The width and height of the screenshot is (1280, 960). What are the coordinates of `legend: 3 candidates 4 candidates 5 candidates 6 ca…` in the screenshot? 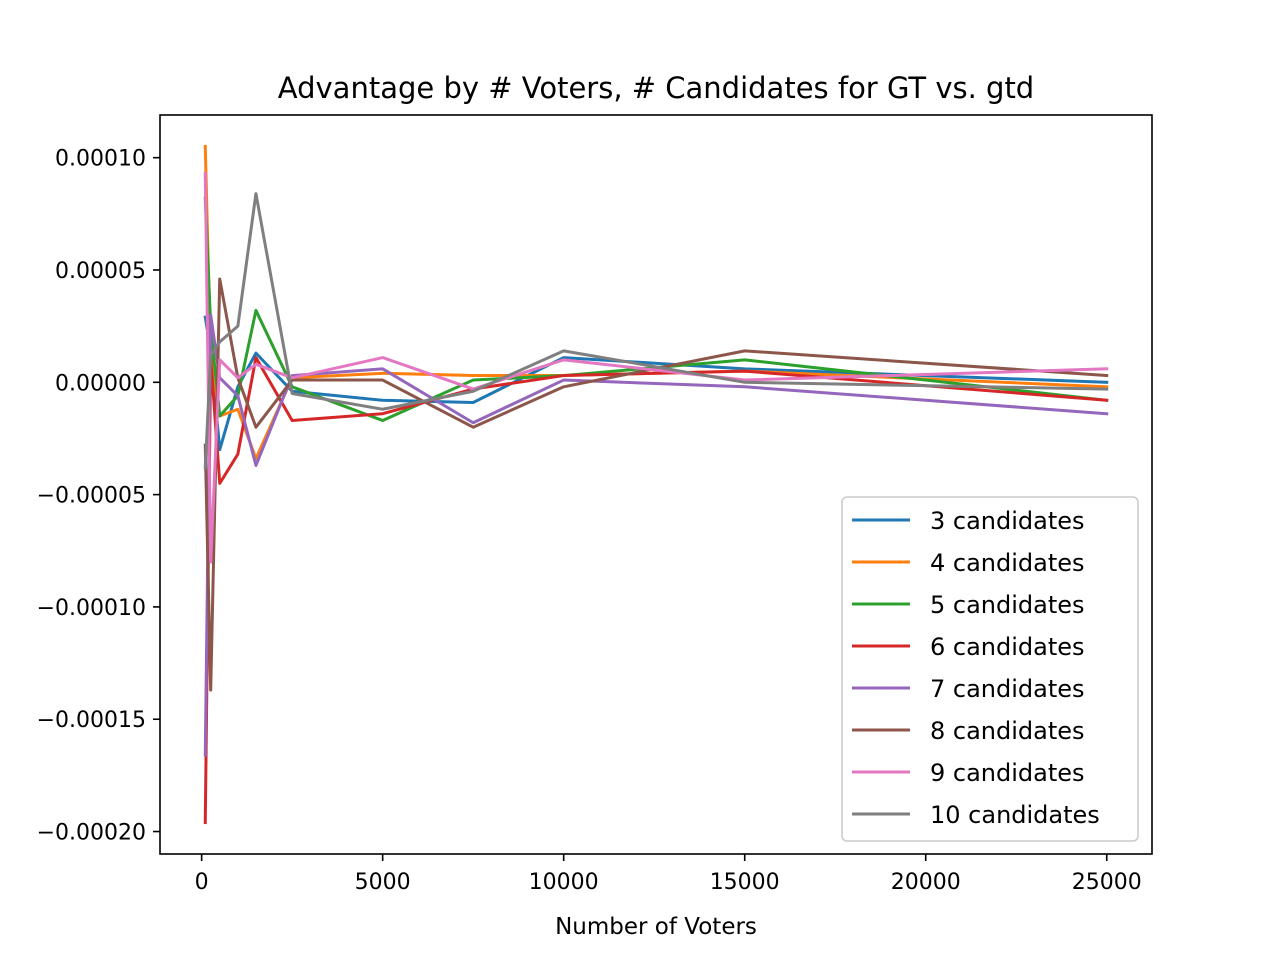 It's located at (990, 669).